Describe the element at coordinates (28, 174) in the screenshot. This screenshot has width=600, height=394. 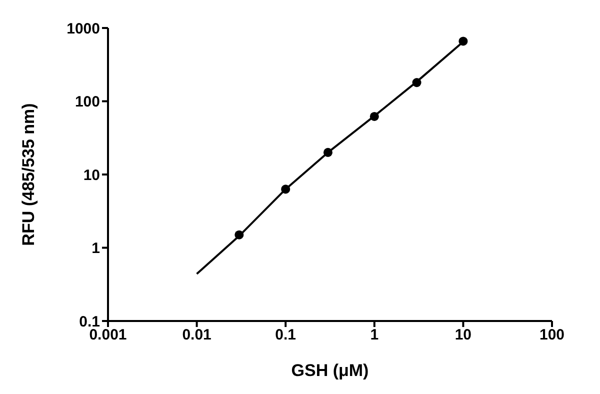
I see `y-axis-title: RFU (485/535 nm)` at that location.